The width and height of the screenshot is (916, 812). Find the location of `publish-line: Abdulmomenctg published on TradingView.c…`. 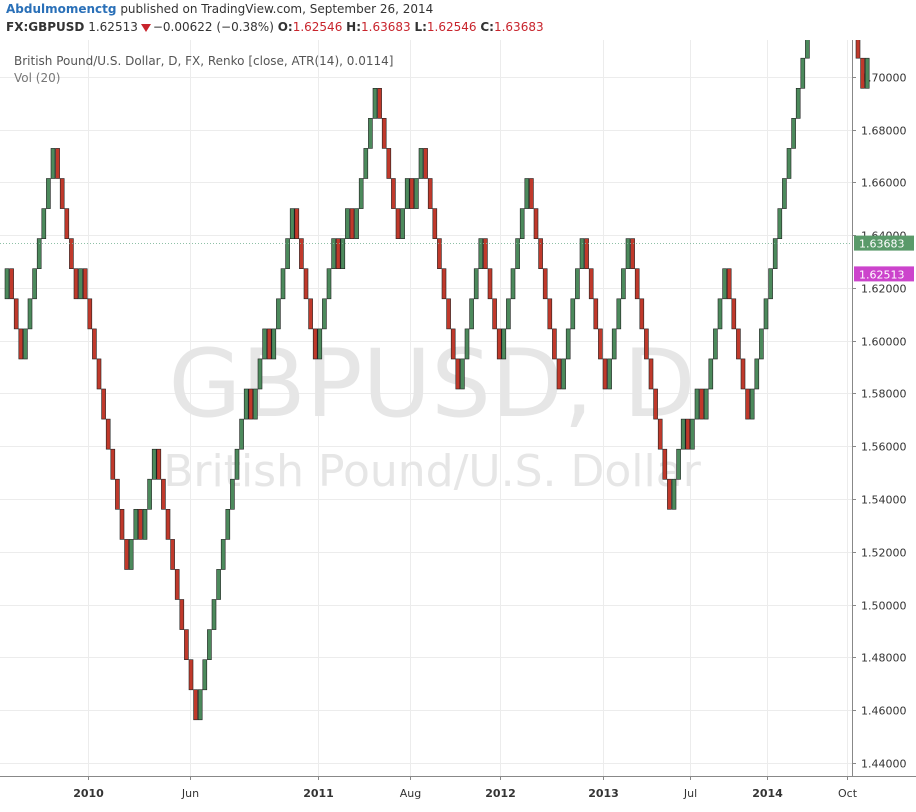

publish-line: Abdulmomenctg published on TradingView.c… is located at coordinates (219, 9).